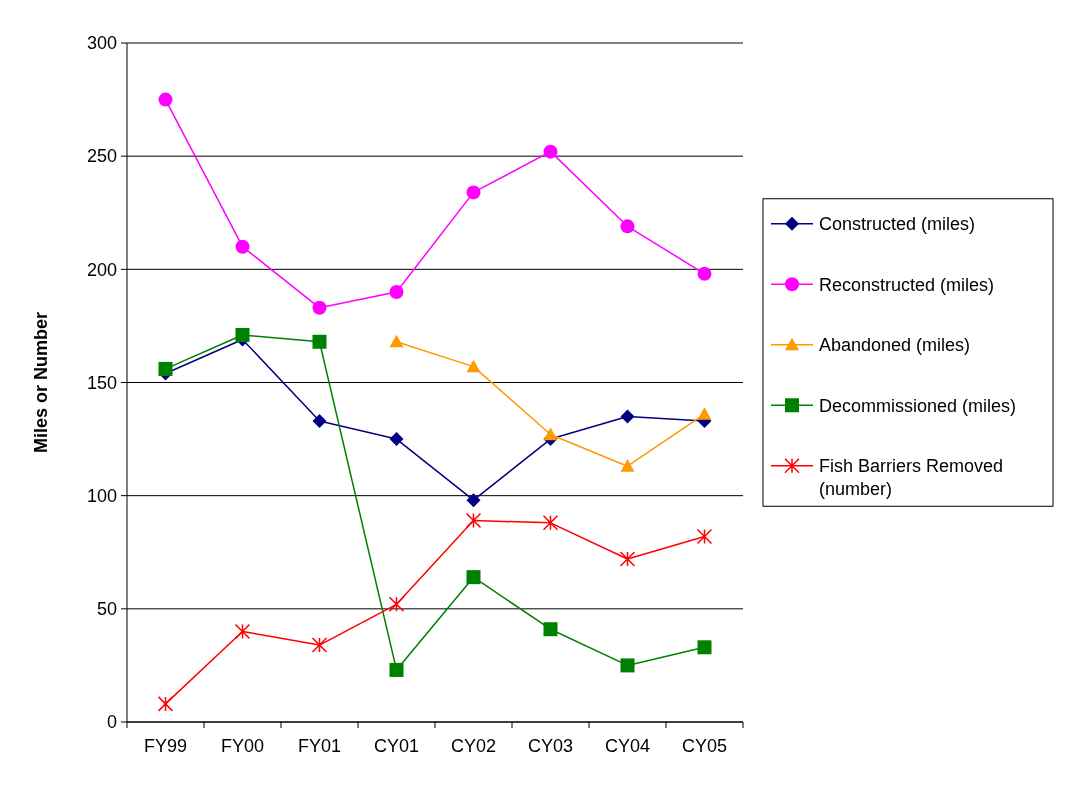  I want to click on x-tick-label: CY05, so click(704, 746).